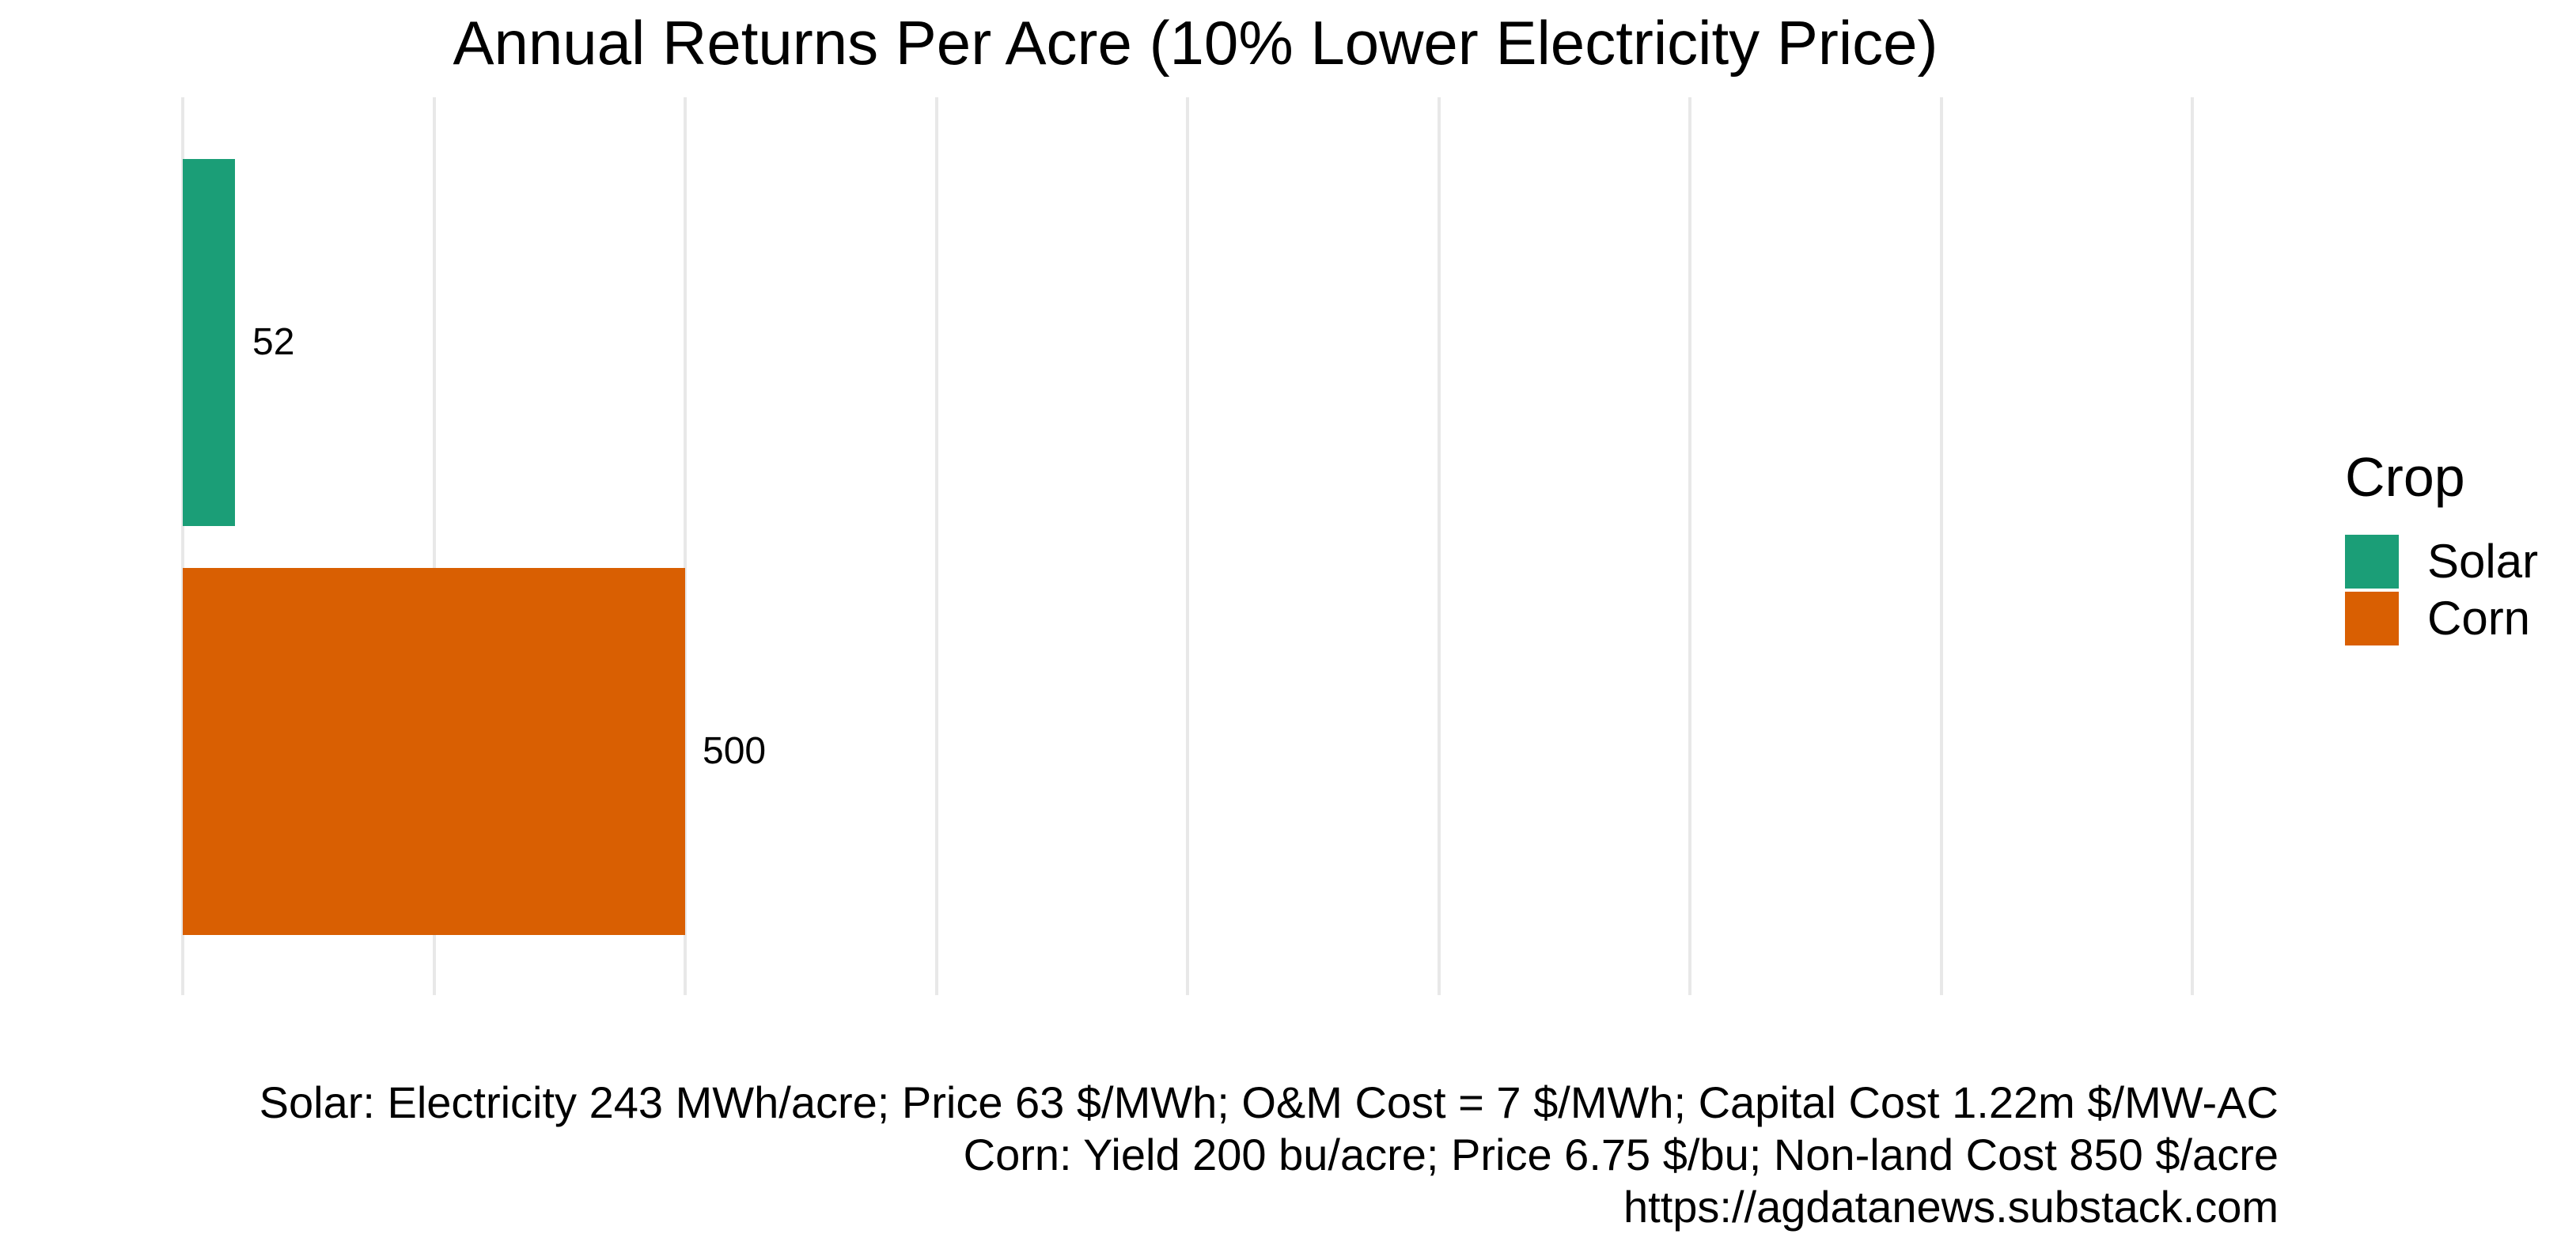 The image size is (2576, 1253). I want to click on legend: Crop Solar Corn, so click(2441, 549).